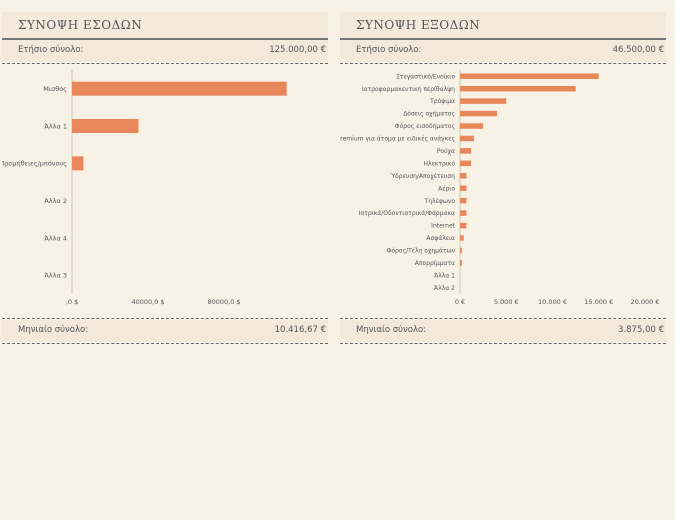 The image size is (675, 520). Describe the element at coordinates (55, 238) in the screenshot. I see `income-category-label: Άλλα 4` at that location.